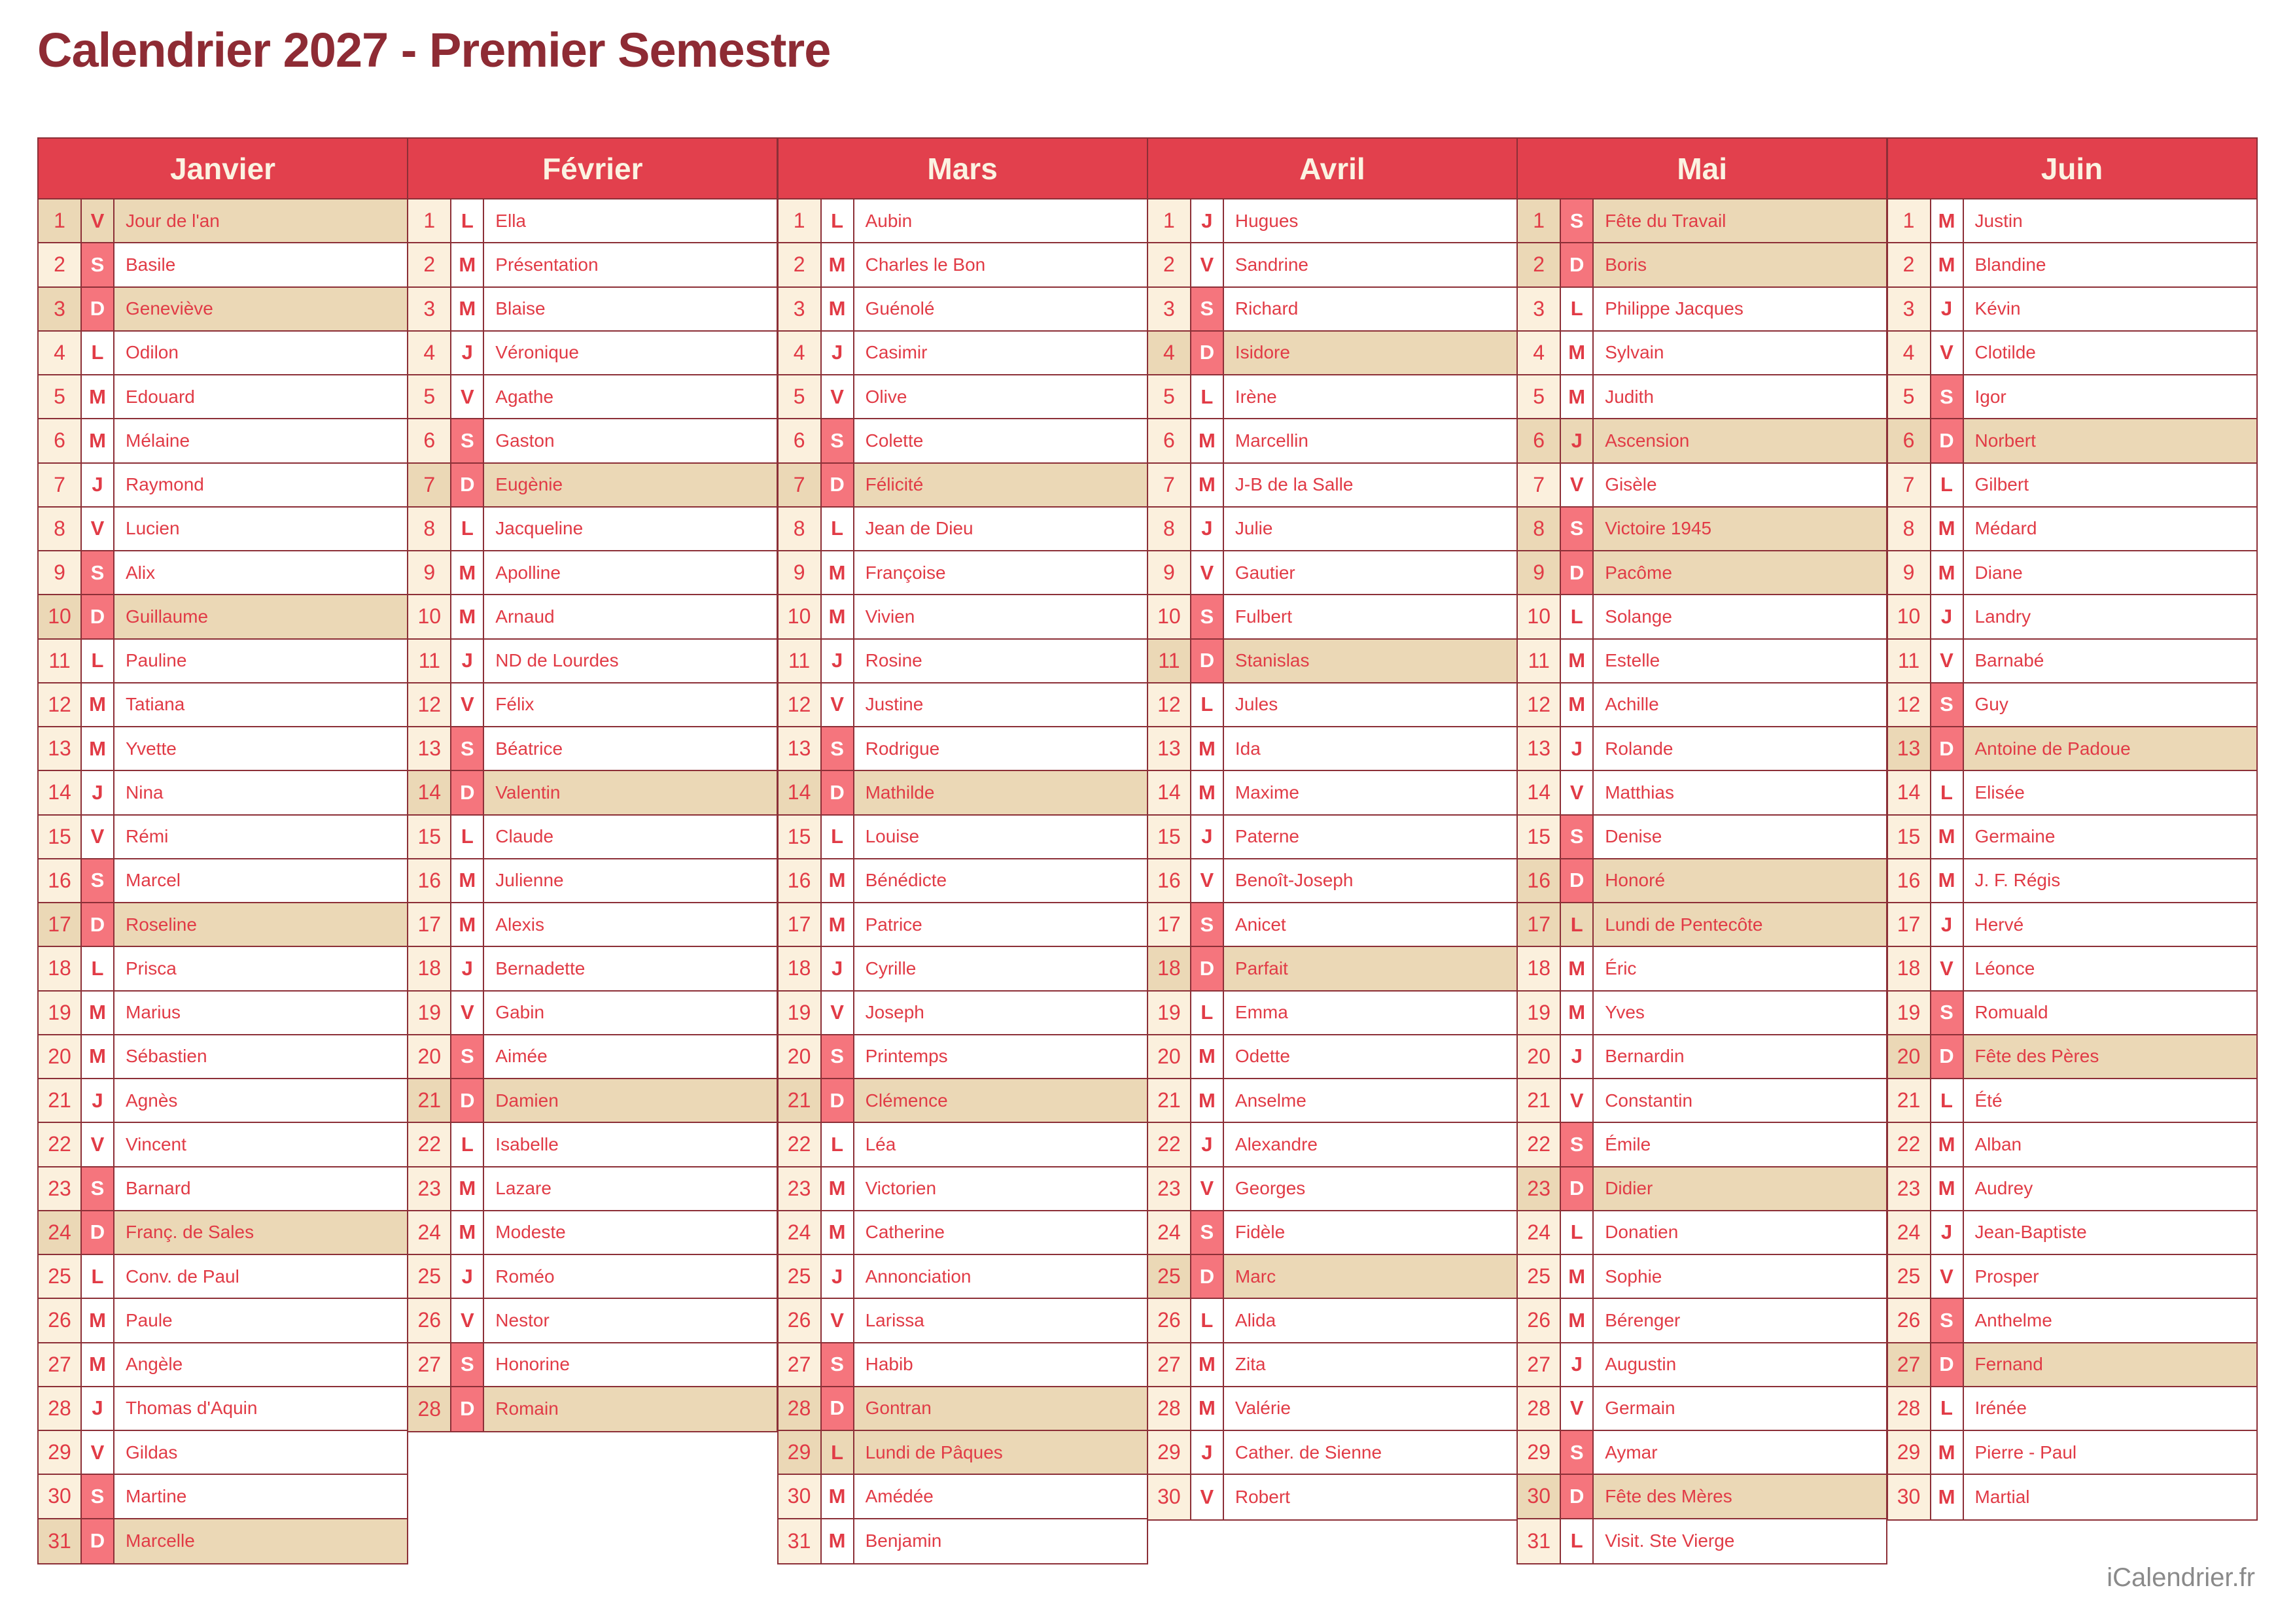 This screenshot has width=2295, height=1624. What do you see at coordinates (630, 660) in the screenshot?
I see `day-name: ND de Lourdes` at bounding box center [630, 660].